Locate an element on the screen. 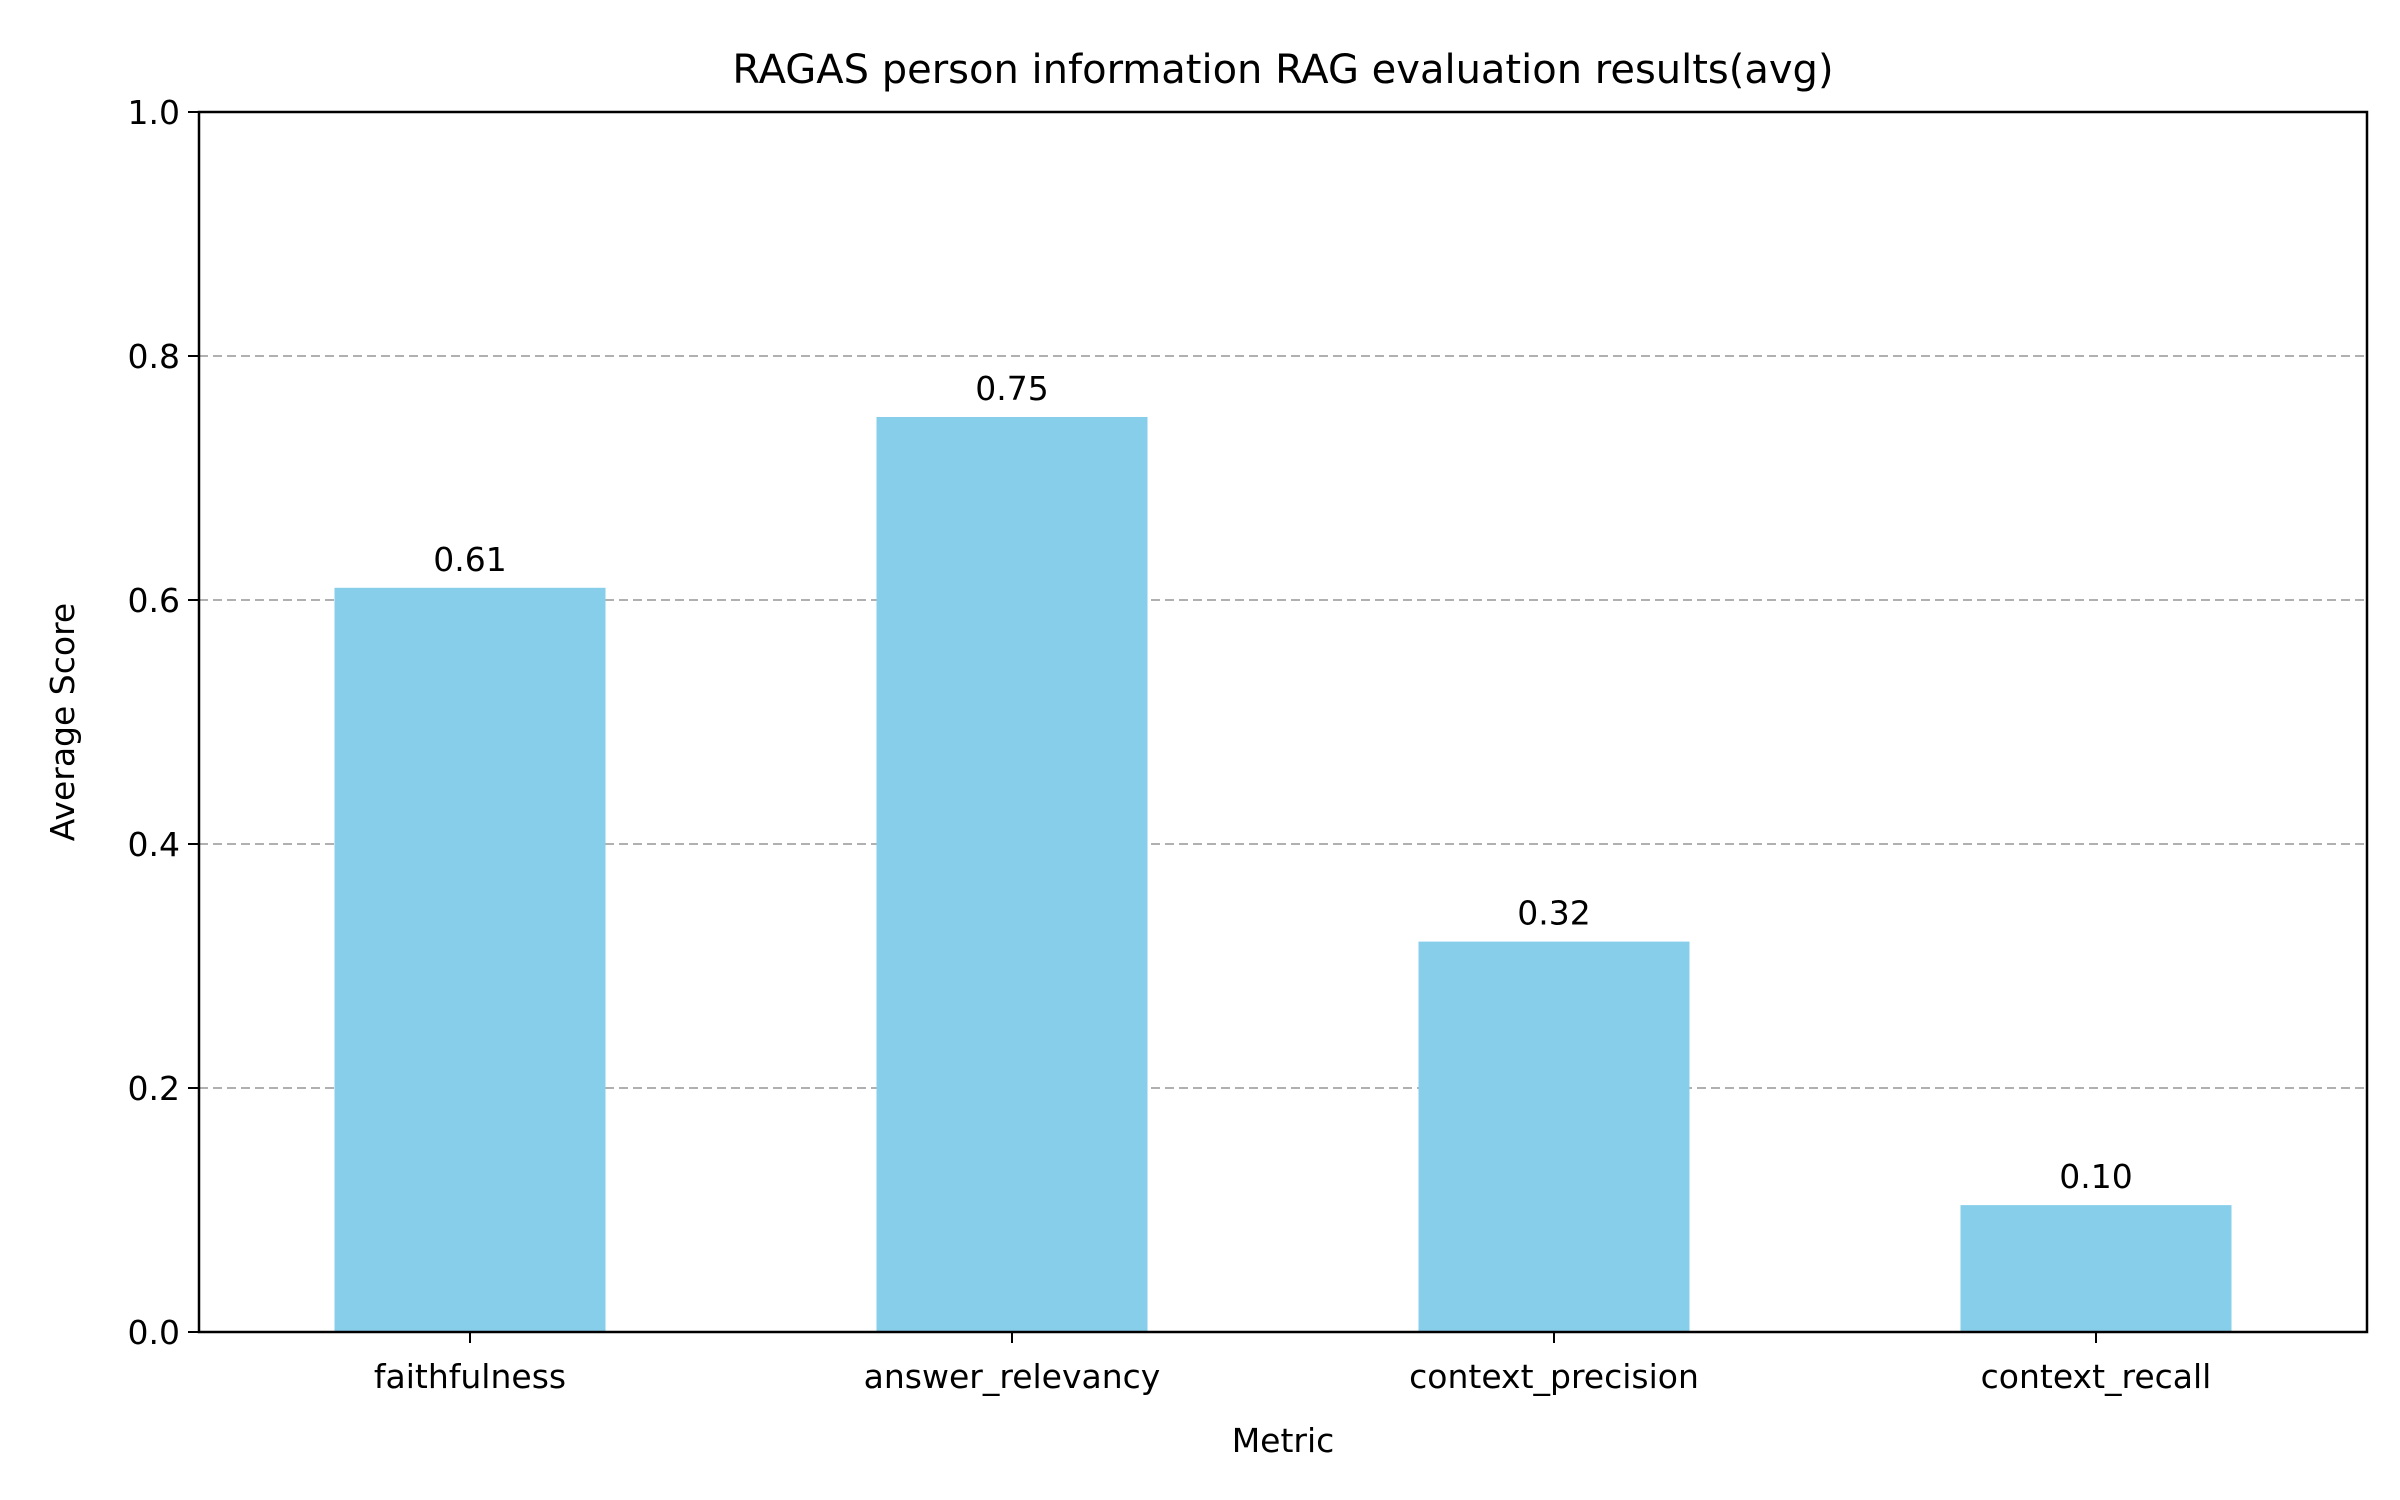 Image resolution: width=2400 pixels, height=1500 pixels. bar-answer-relevancy is located at coordinates (1012, 874).